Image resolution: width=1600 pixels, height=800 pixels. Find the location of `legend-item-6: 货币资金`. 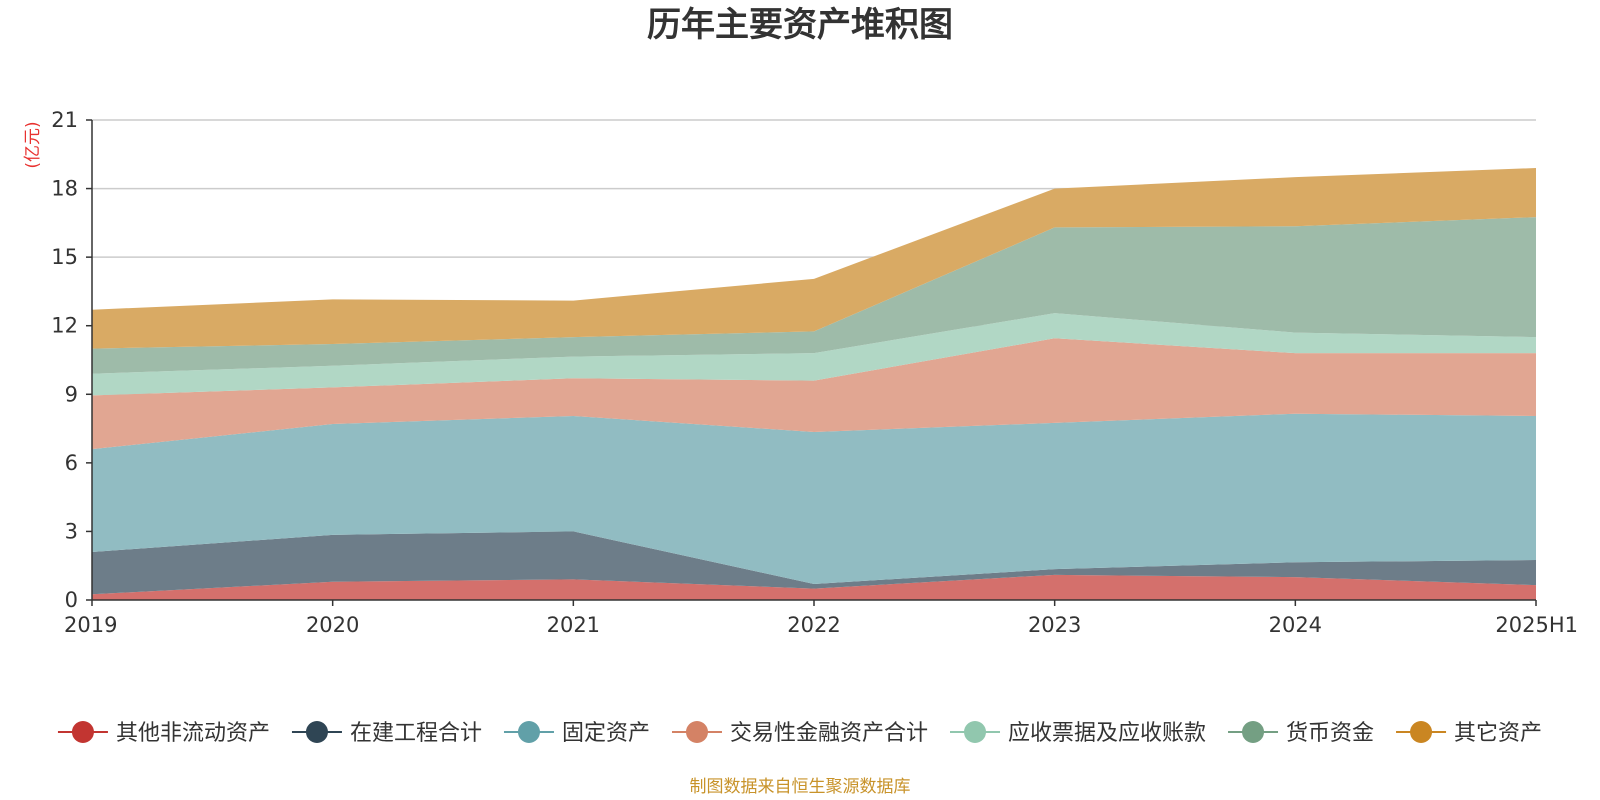

legend-item-6: 货币资金 is located at coordinates (1301, 733).